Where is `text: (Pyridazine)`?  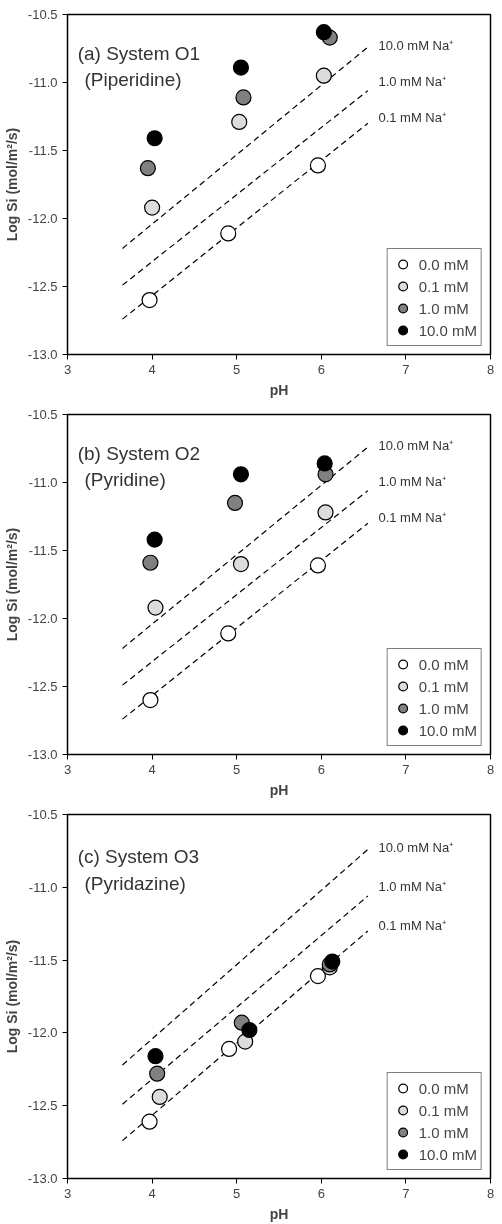
text: (Pyridazine) is located at coordinates (135, 884).